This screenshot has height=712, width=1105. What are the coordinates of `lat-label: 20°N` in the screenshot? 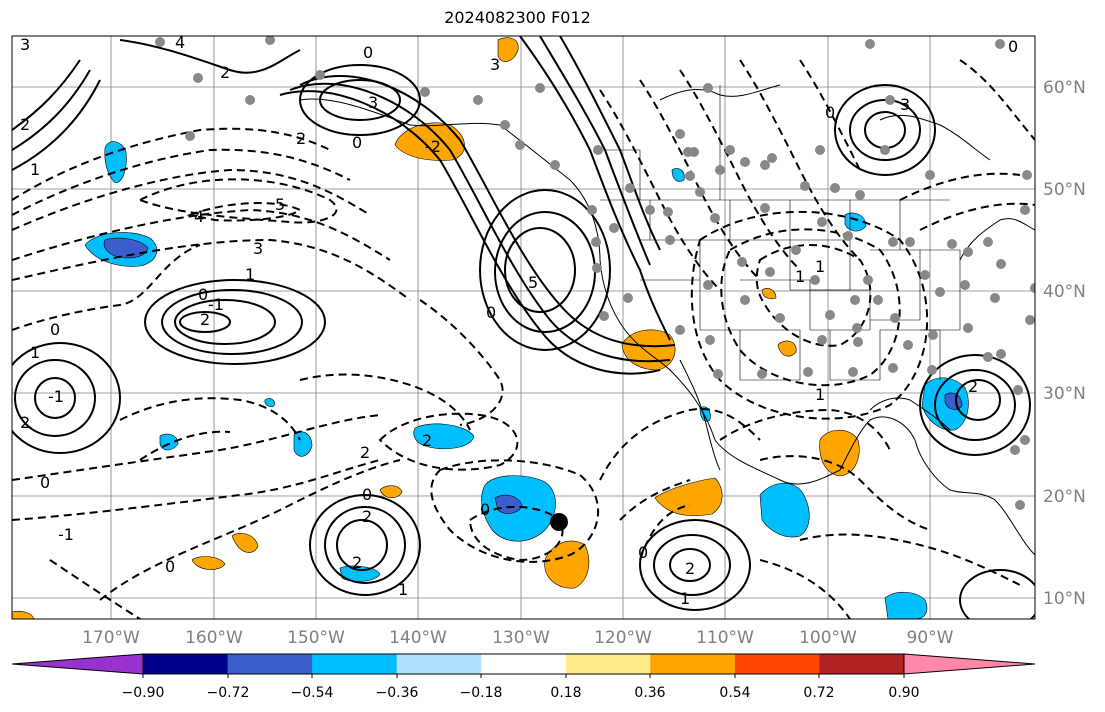 It's located at (1064, 497).